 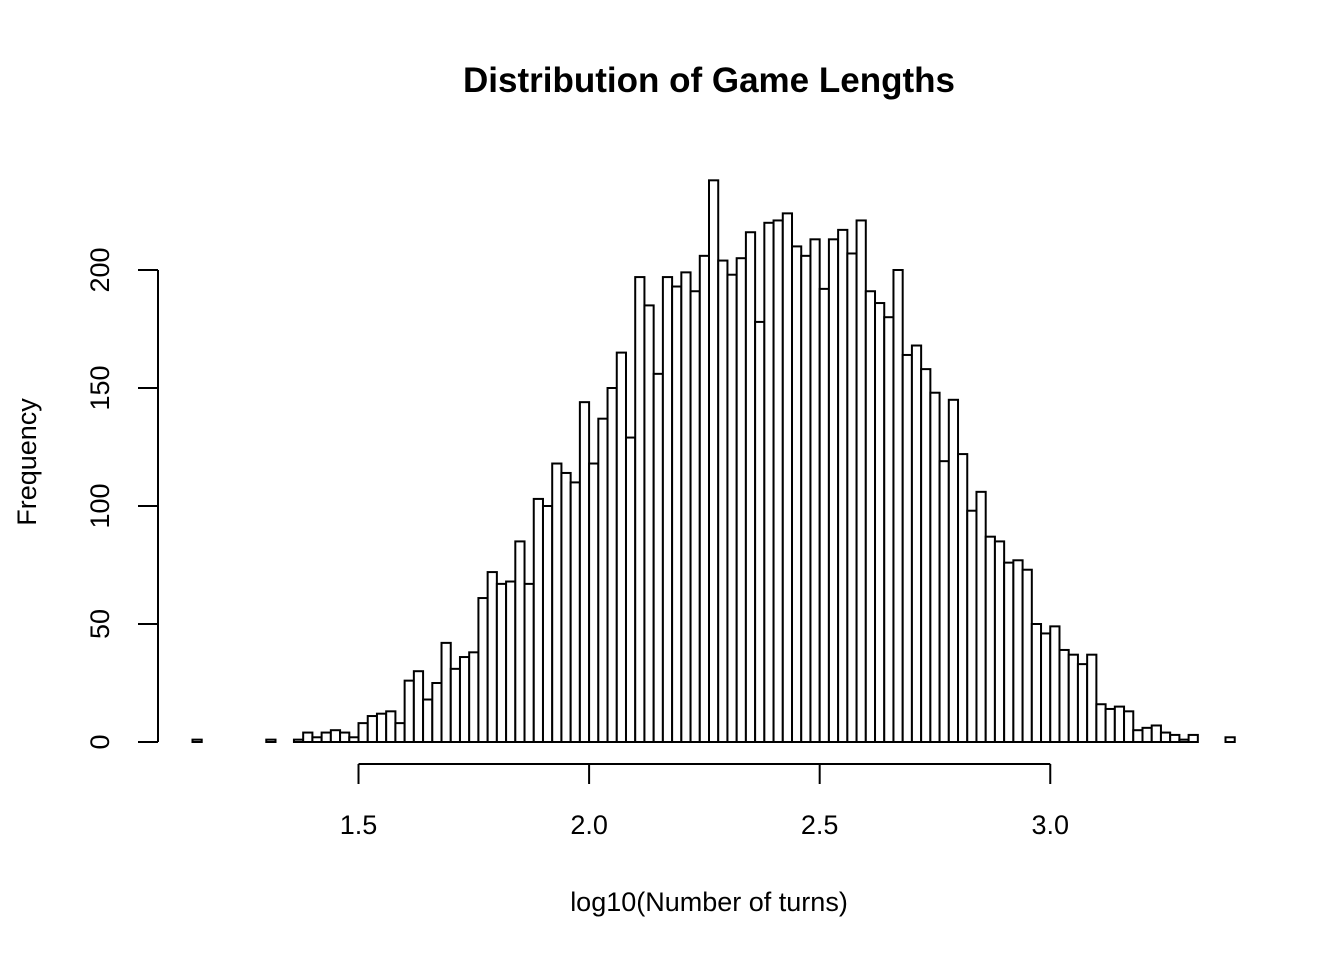 I want to click on y-tick-label: 100, so click(x=100, y=505).